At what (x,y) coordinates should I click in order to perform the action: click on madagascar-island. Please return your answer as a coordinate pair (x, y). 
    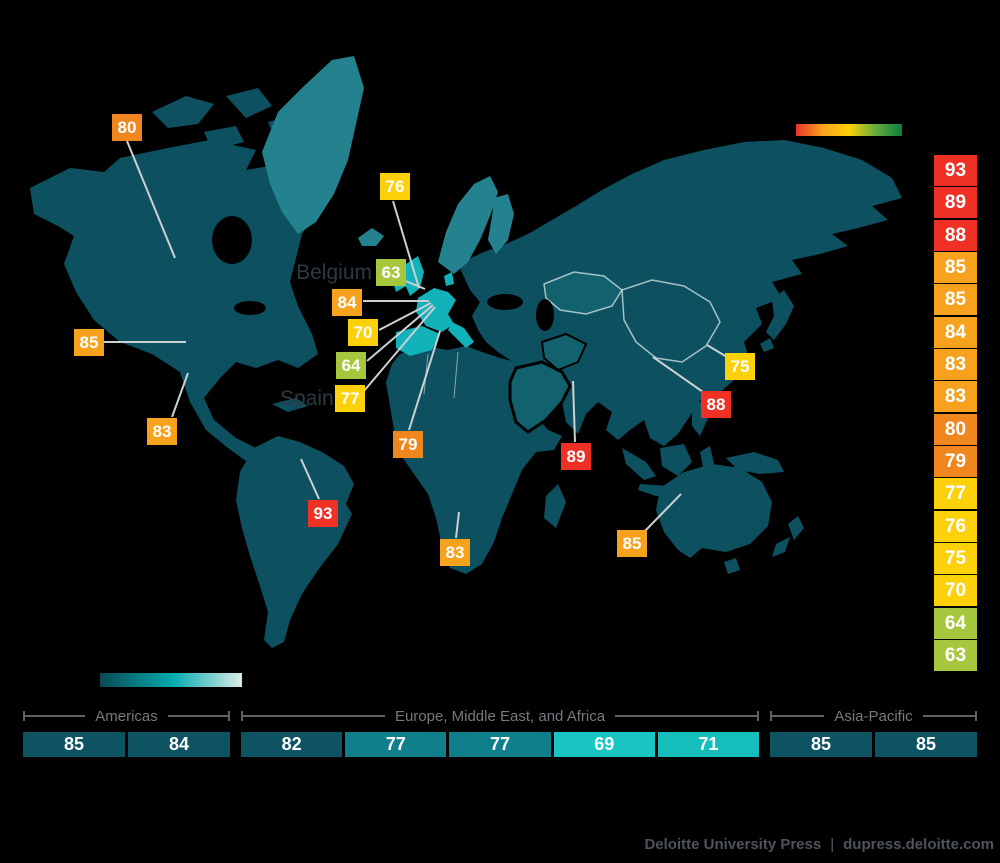
    Looking at the image, I should click on (555, 506).